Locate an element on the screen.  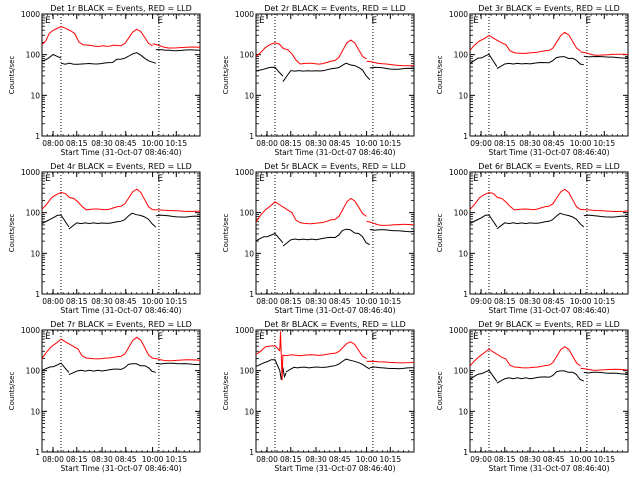
panel-title: Det 6r BLACK = Events, RED = LLD is located at coordinates (549, 166).